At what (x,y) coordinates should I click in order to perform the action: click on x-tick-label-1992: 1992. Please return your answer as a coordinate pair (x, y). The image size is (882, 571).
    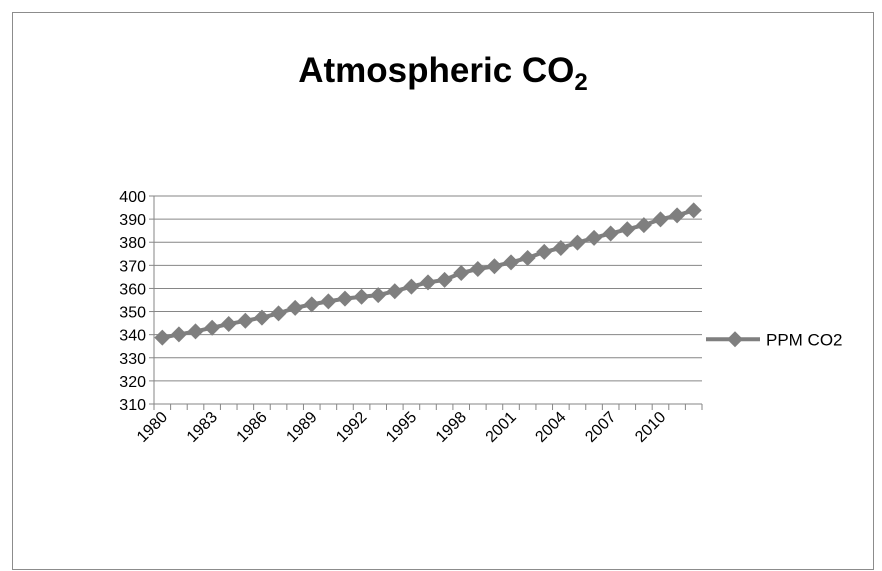
    Looking at the image, I should click on (351, 427).